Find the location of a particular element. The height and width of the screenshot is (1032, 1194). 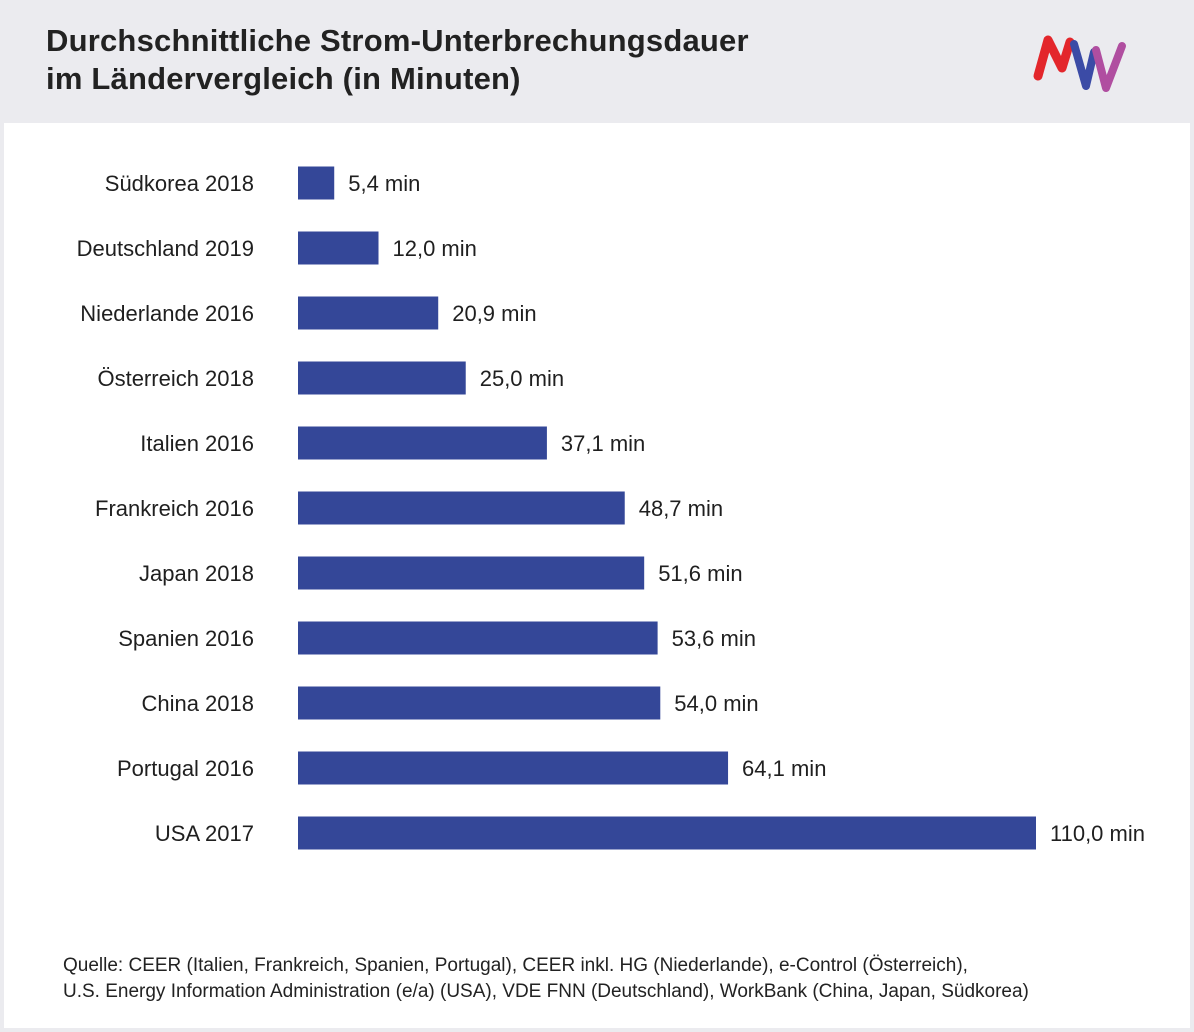

value-label: 12,0 min is located at coordinates (435, 248).